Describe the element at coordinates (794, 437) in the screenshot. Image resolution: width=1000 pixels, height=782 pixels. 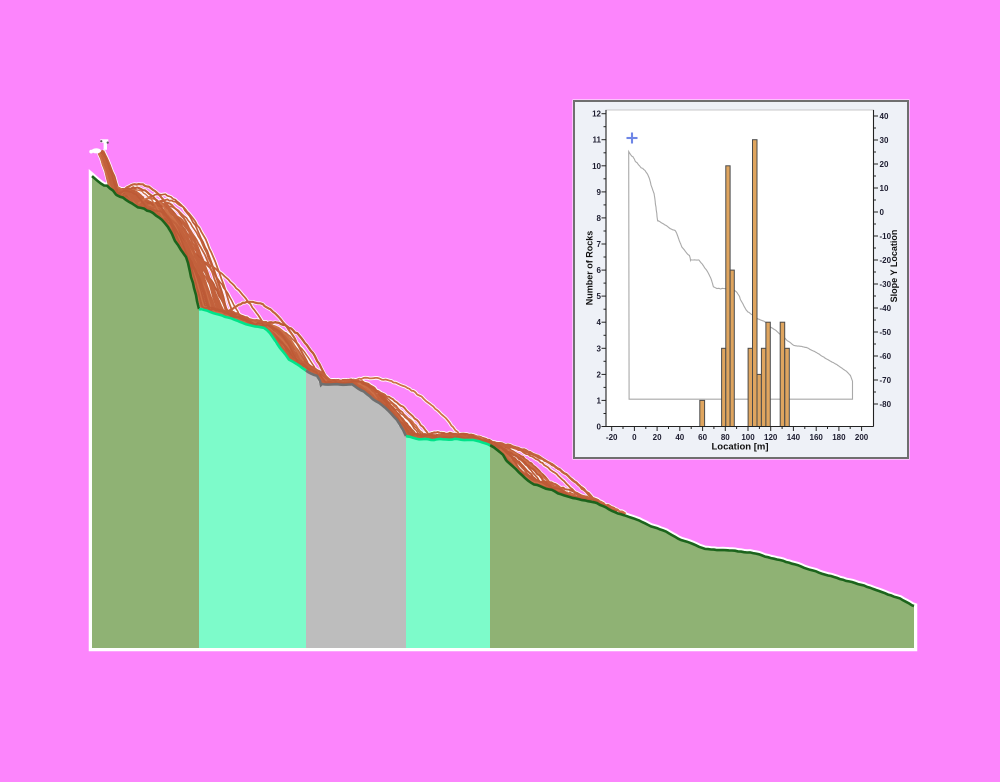
I see `svg-text: 140` at that location.